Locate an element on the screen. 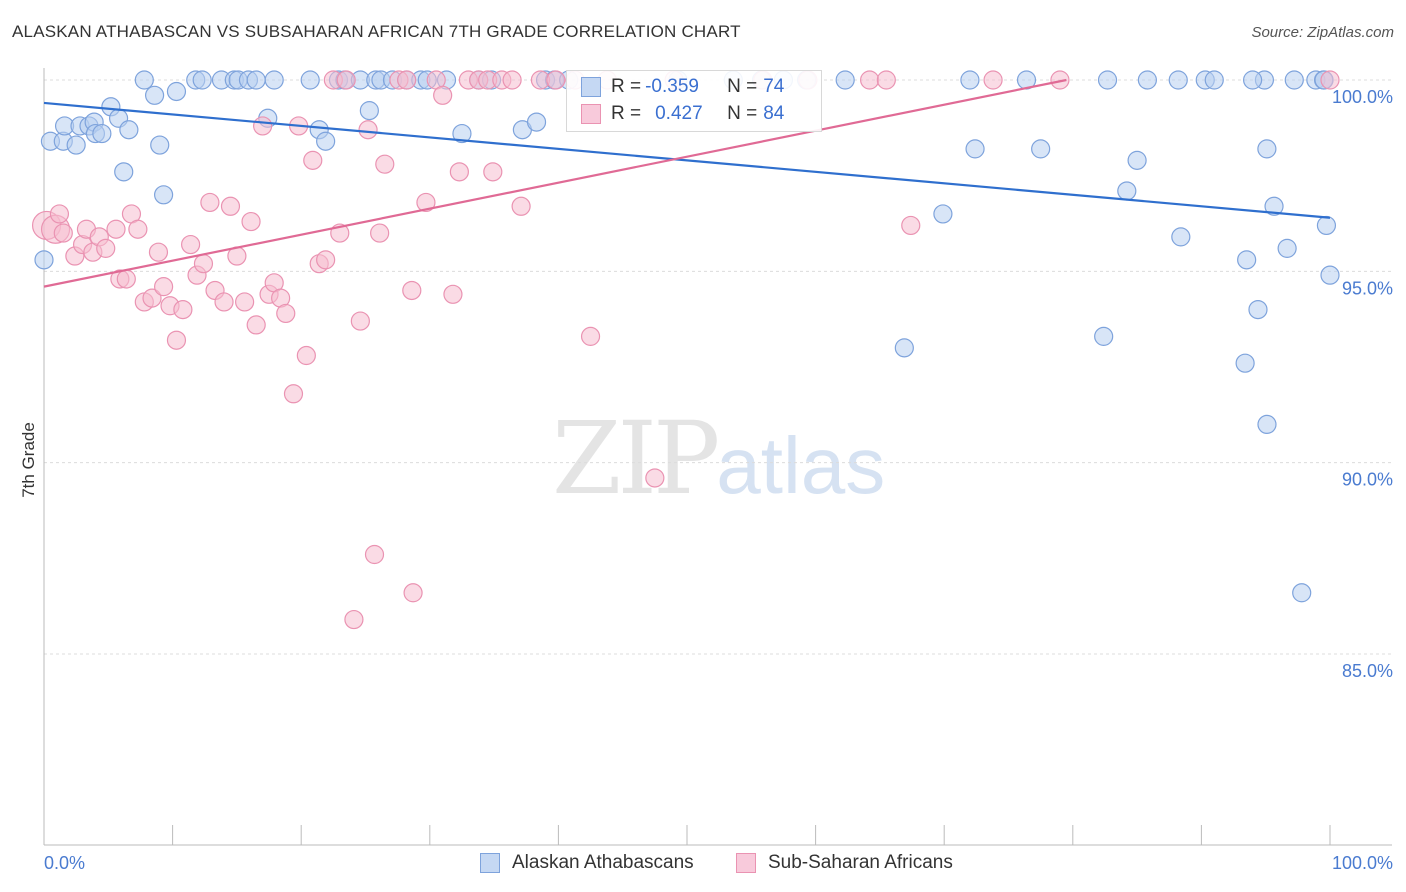 This screenshot has height=892, width=1406. legend-r-value: 0.427 is located at coordinates (679, 113).